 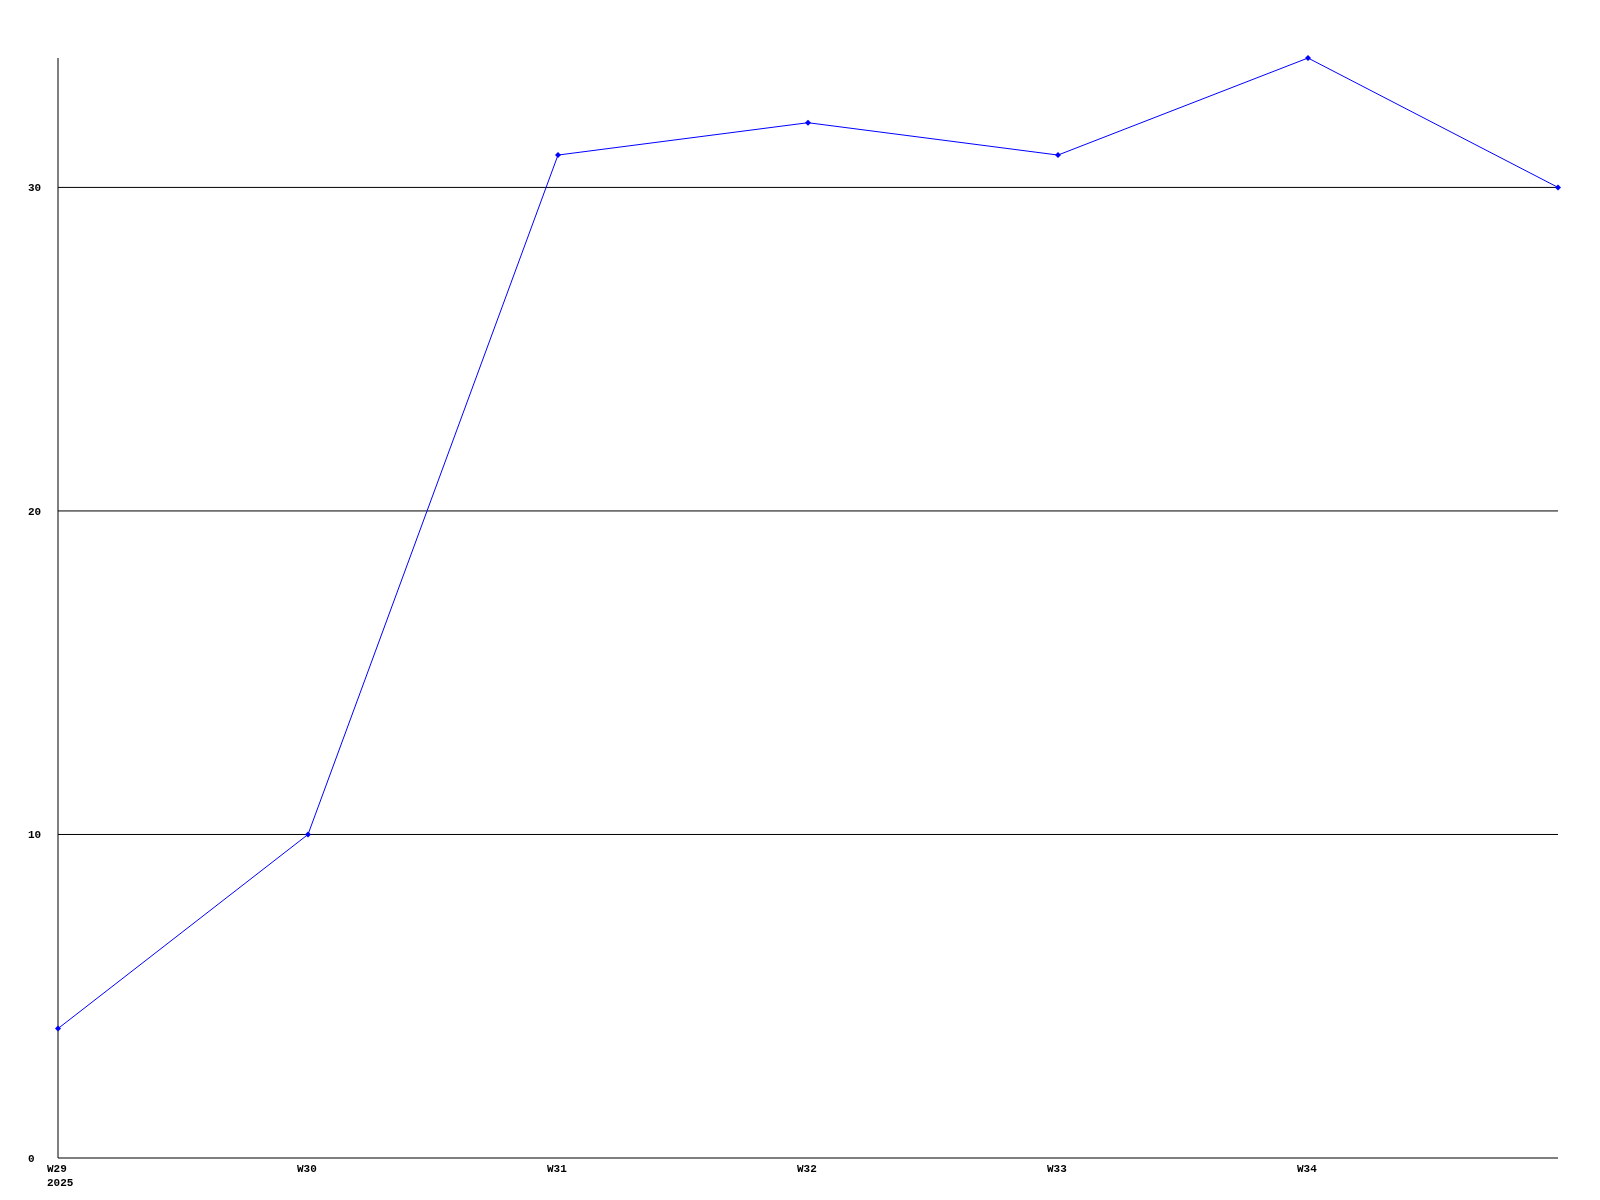 I want to click on y-tick-label: 0, so click(x=31, y=1158).